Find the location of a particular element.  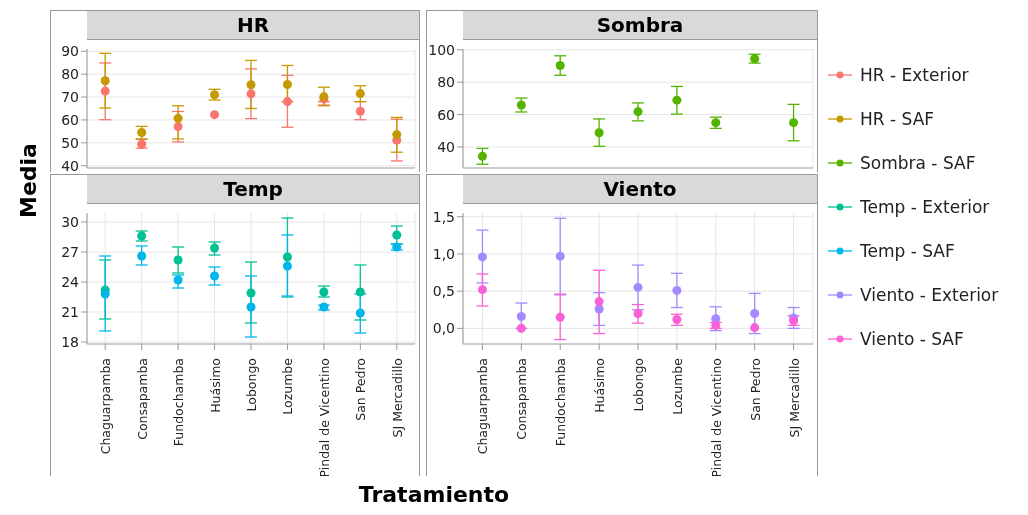

legend-label: Temp - SAF is located at coordinates (907, 251).